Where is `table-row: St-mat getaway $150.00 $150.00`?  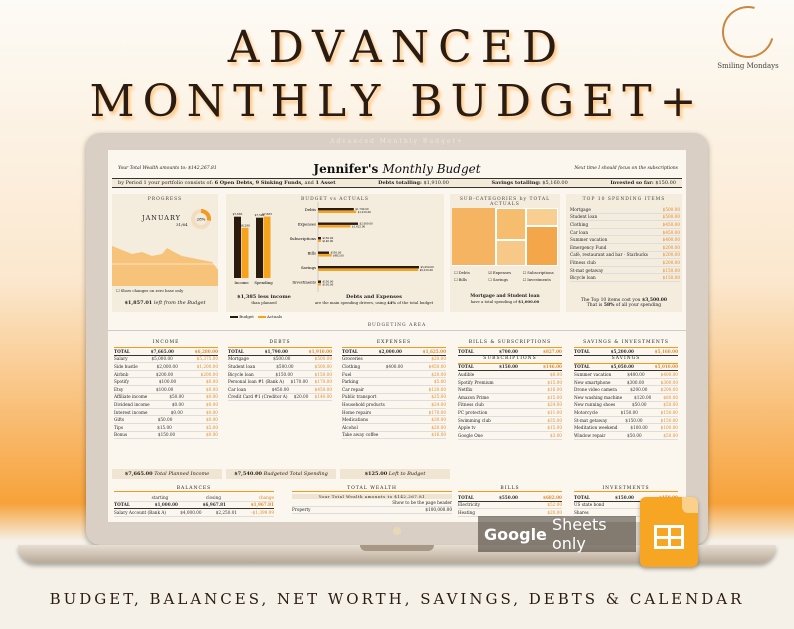 table-row: St-mat getaway $150.00 $150.00 is located at coordinates (626, 421).